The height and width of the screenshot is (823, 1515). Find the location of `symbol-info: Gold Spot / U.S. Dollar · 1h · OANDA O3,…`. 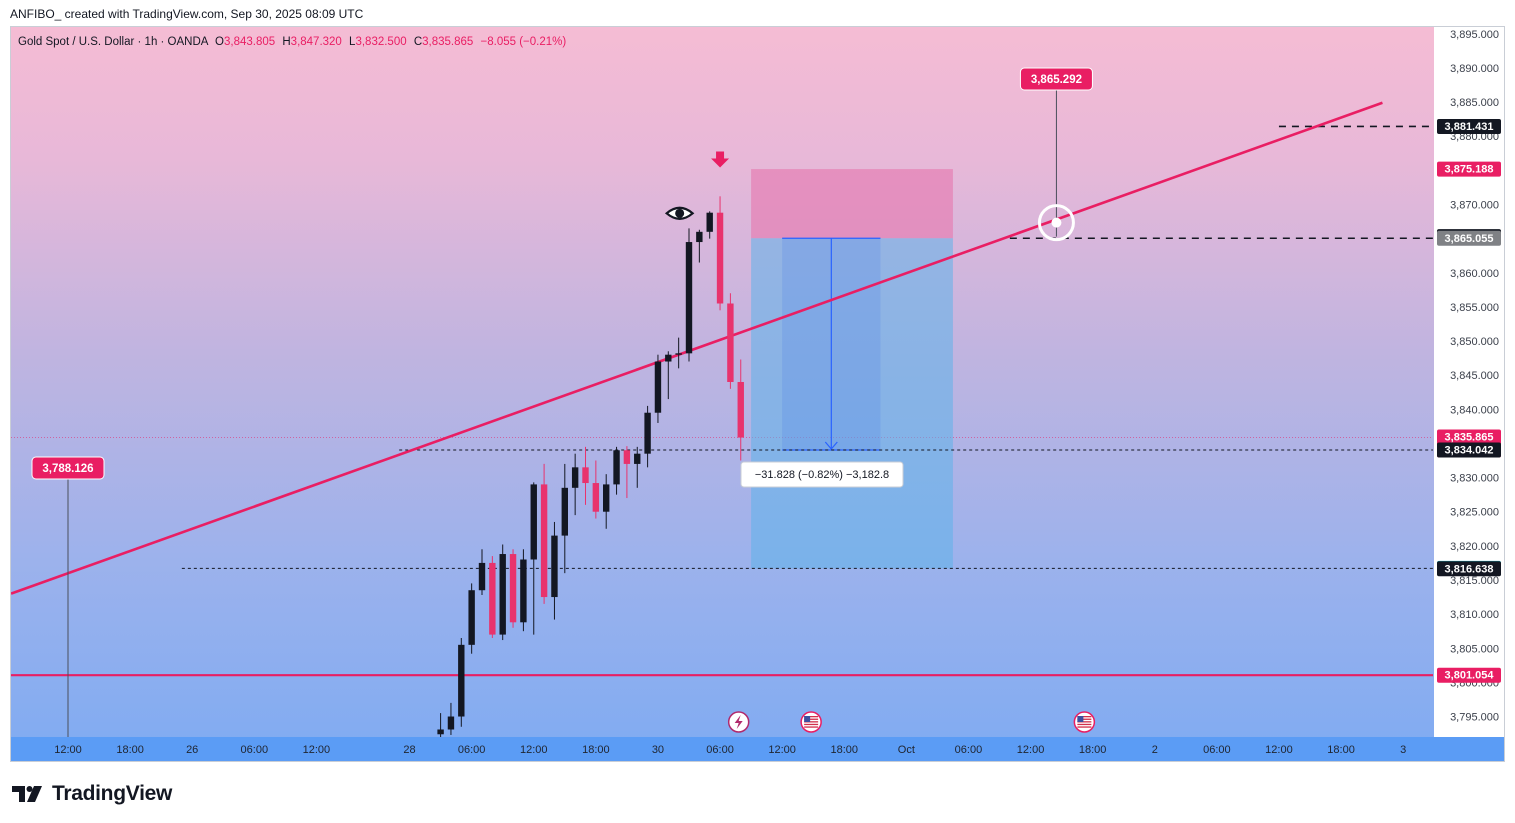

symbol-info: Gold Spot / U.S. Dollar · 1h · OANDA O3,… is located at coordinates (292, 42).